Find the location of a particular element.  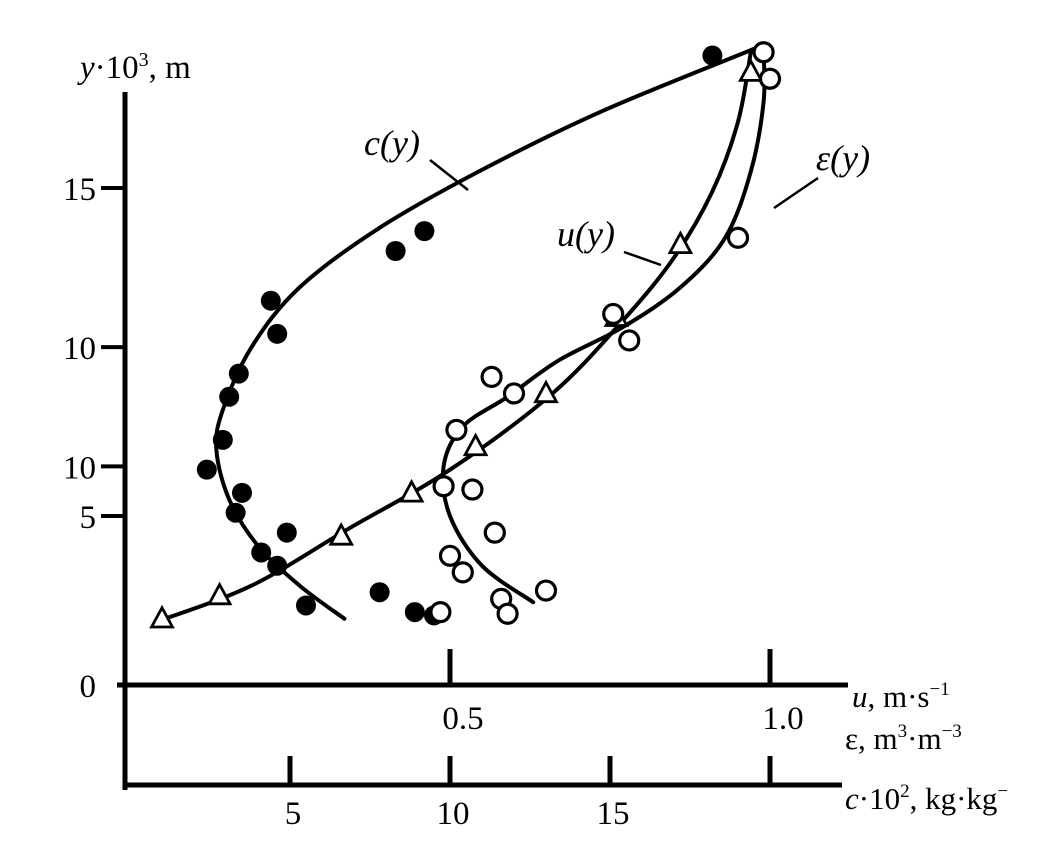

curve-label-leader-u is located at coordinates (642, 258).